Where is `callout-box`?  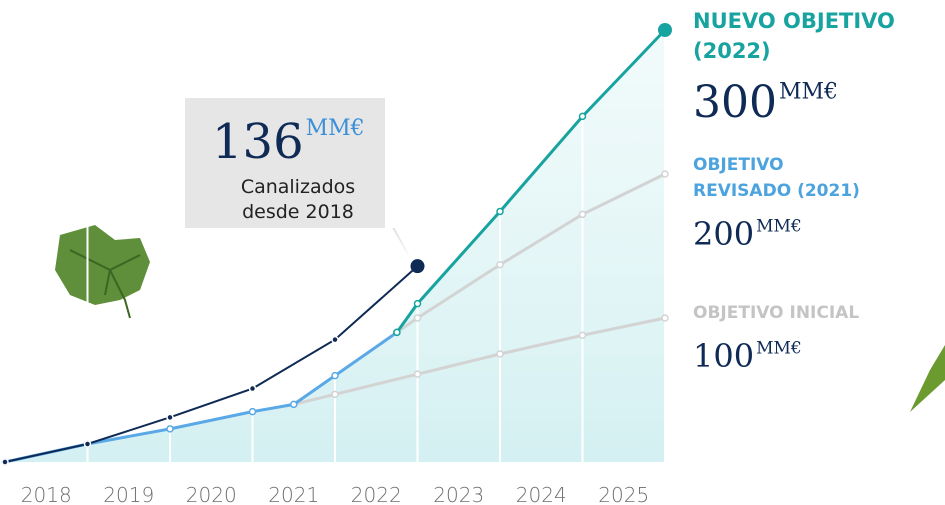 callout-box is located at coordinates (297, 178).